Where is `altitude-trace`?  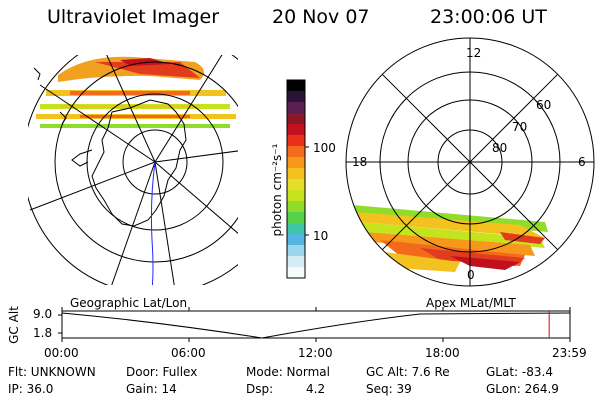
altitude-trace is located at coordinates (316, 325).